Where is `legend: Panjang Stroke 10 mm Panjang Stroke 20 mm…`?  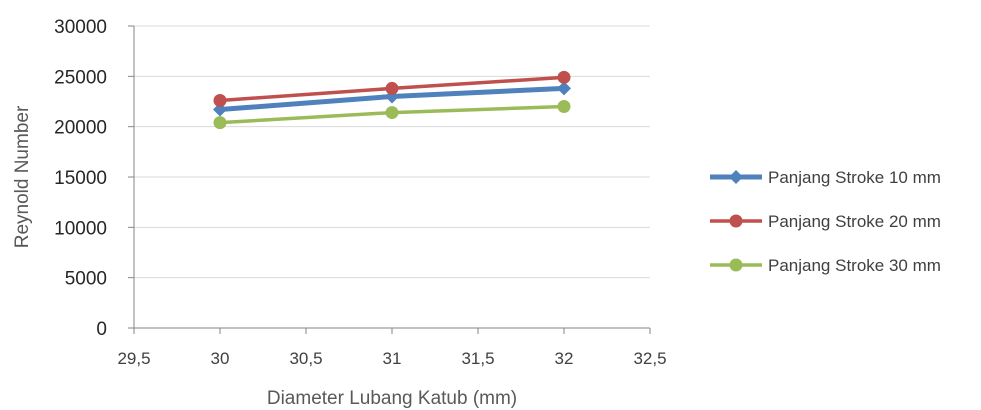 legend: Panjang Stroke 10 mm Panjang Stroke 20 mm… is located at coordinates (825, 221).